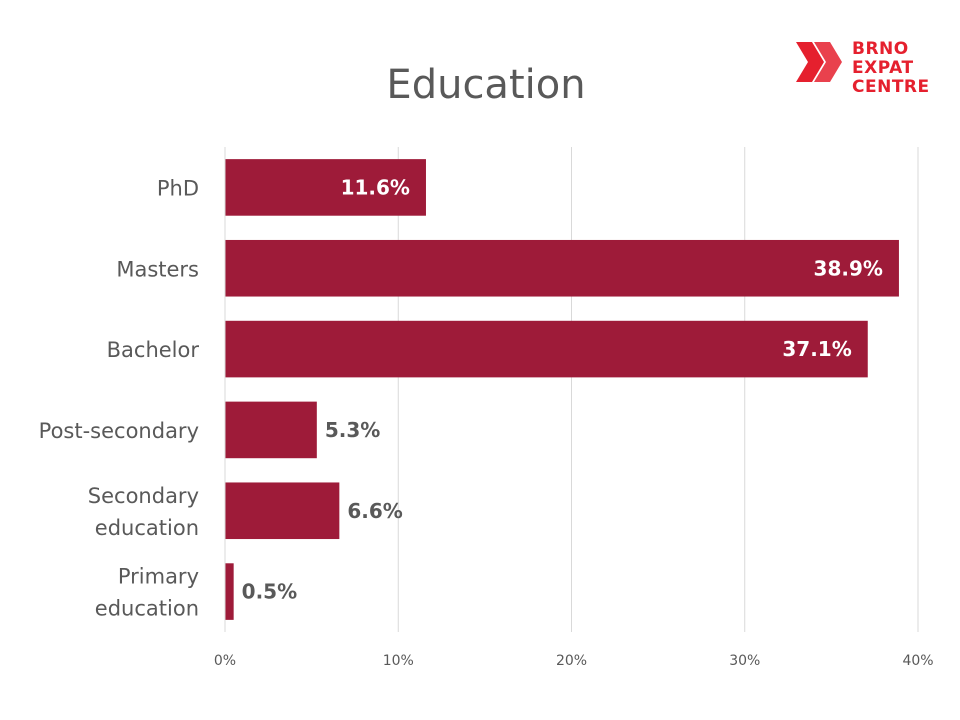  I want to click on logo-line-2: EXPAT, so click(883, 68).